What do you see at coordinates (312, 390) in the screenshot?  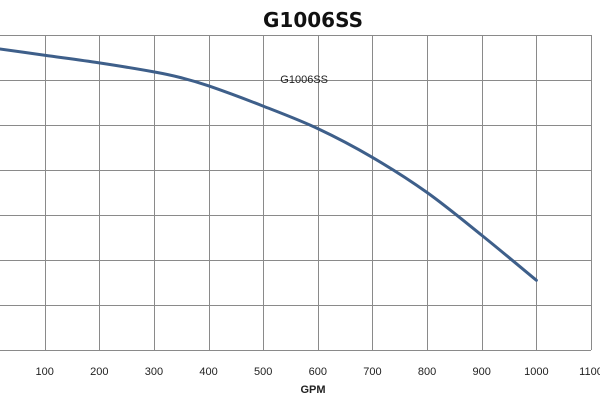 I see `x-axis-label: GPM` at bounding box center [312, 390].